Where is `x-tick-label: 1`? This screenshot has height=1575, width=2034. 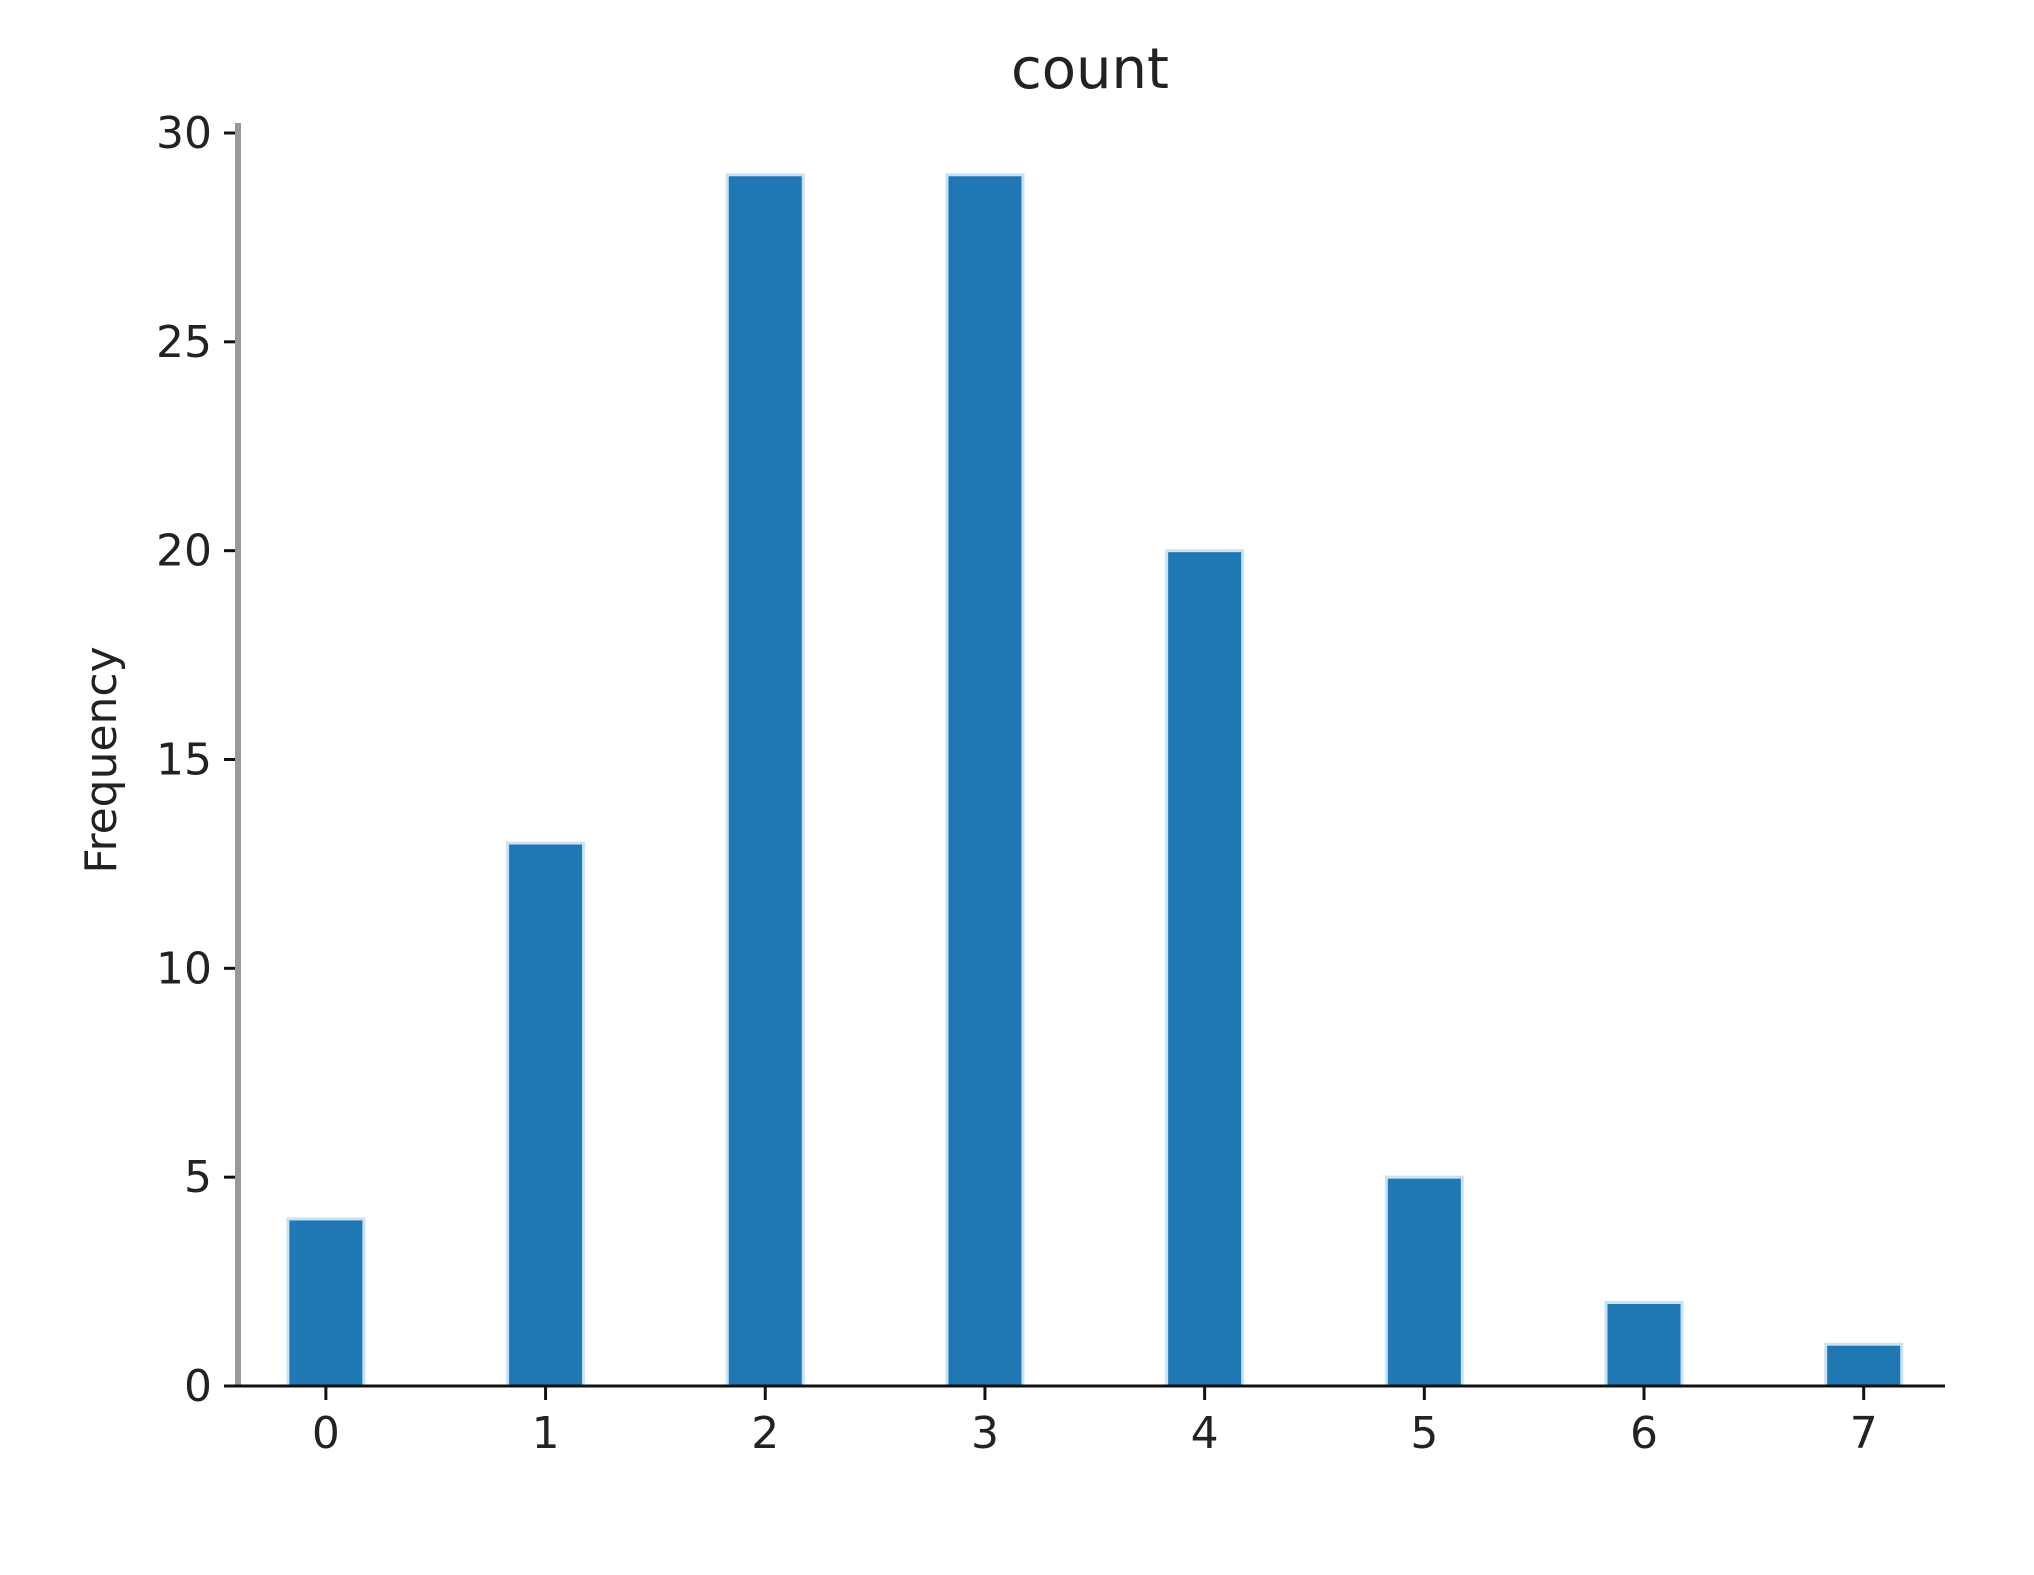
x-tick-label: 1 is located at coordinates (546, 1433).